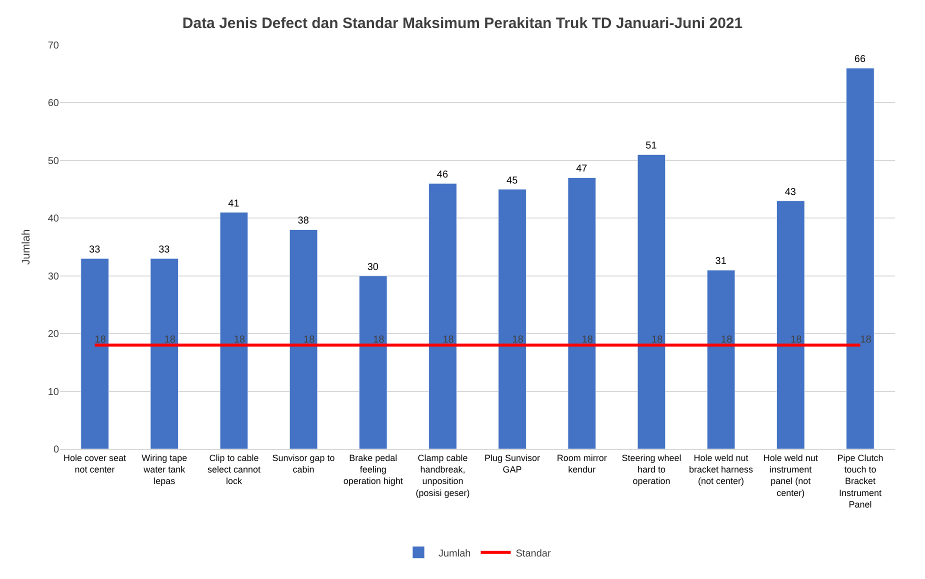 Image resolution: width=925 pixels, height=579 pixels. I want to click on y-tick-label: 0, so click(56, 450).